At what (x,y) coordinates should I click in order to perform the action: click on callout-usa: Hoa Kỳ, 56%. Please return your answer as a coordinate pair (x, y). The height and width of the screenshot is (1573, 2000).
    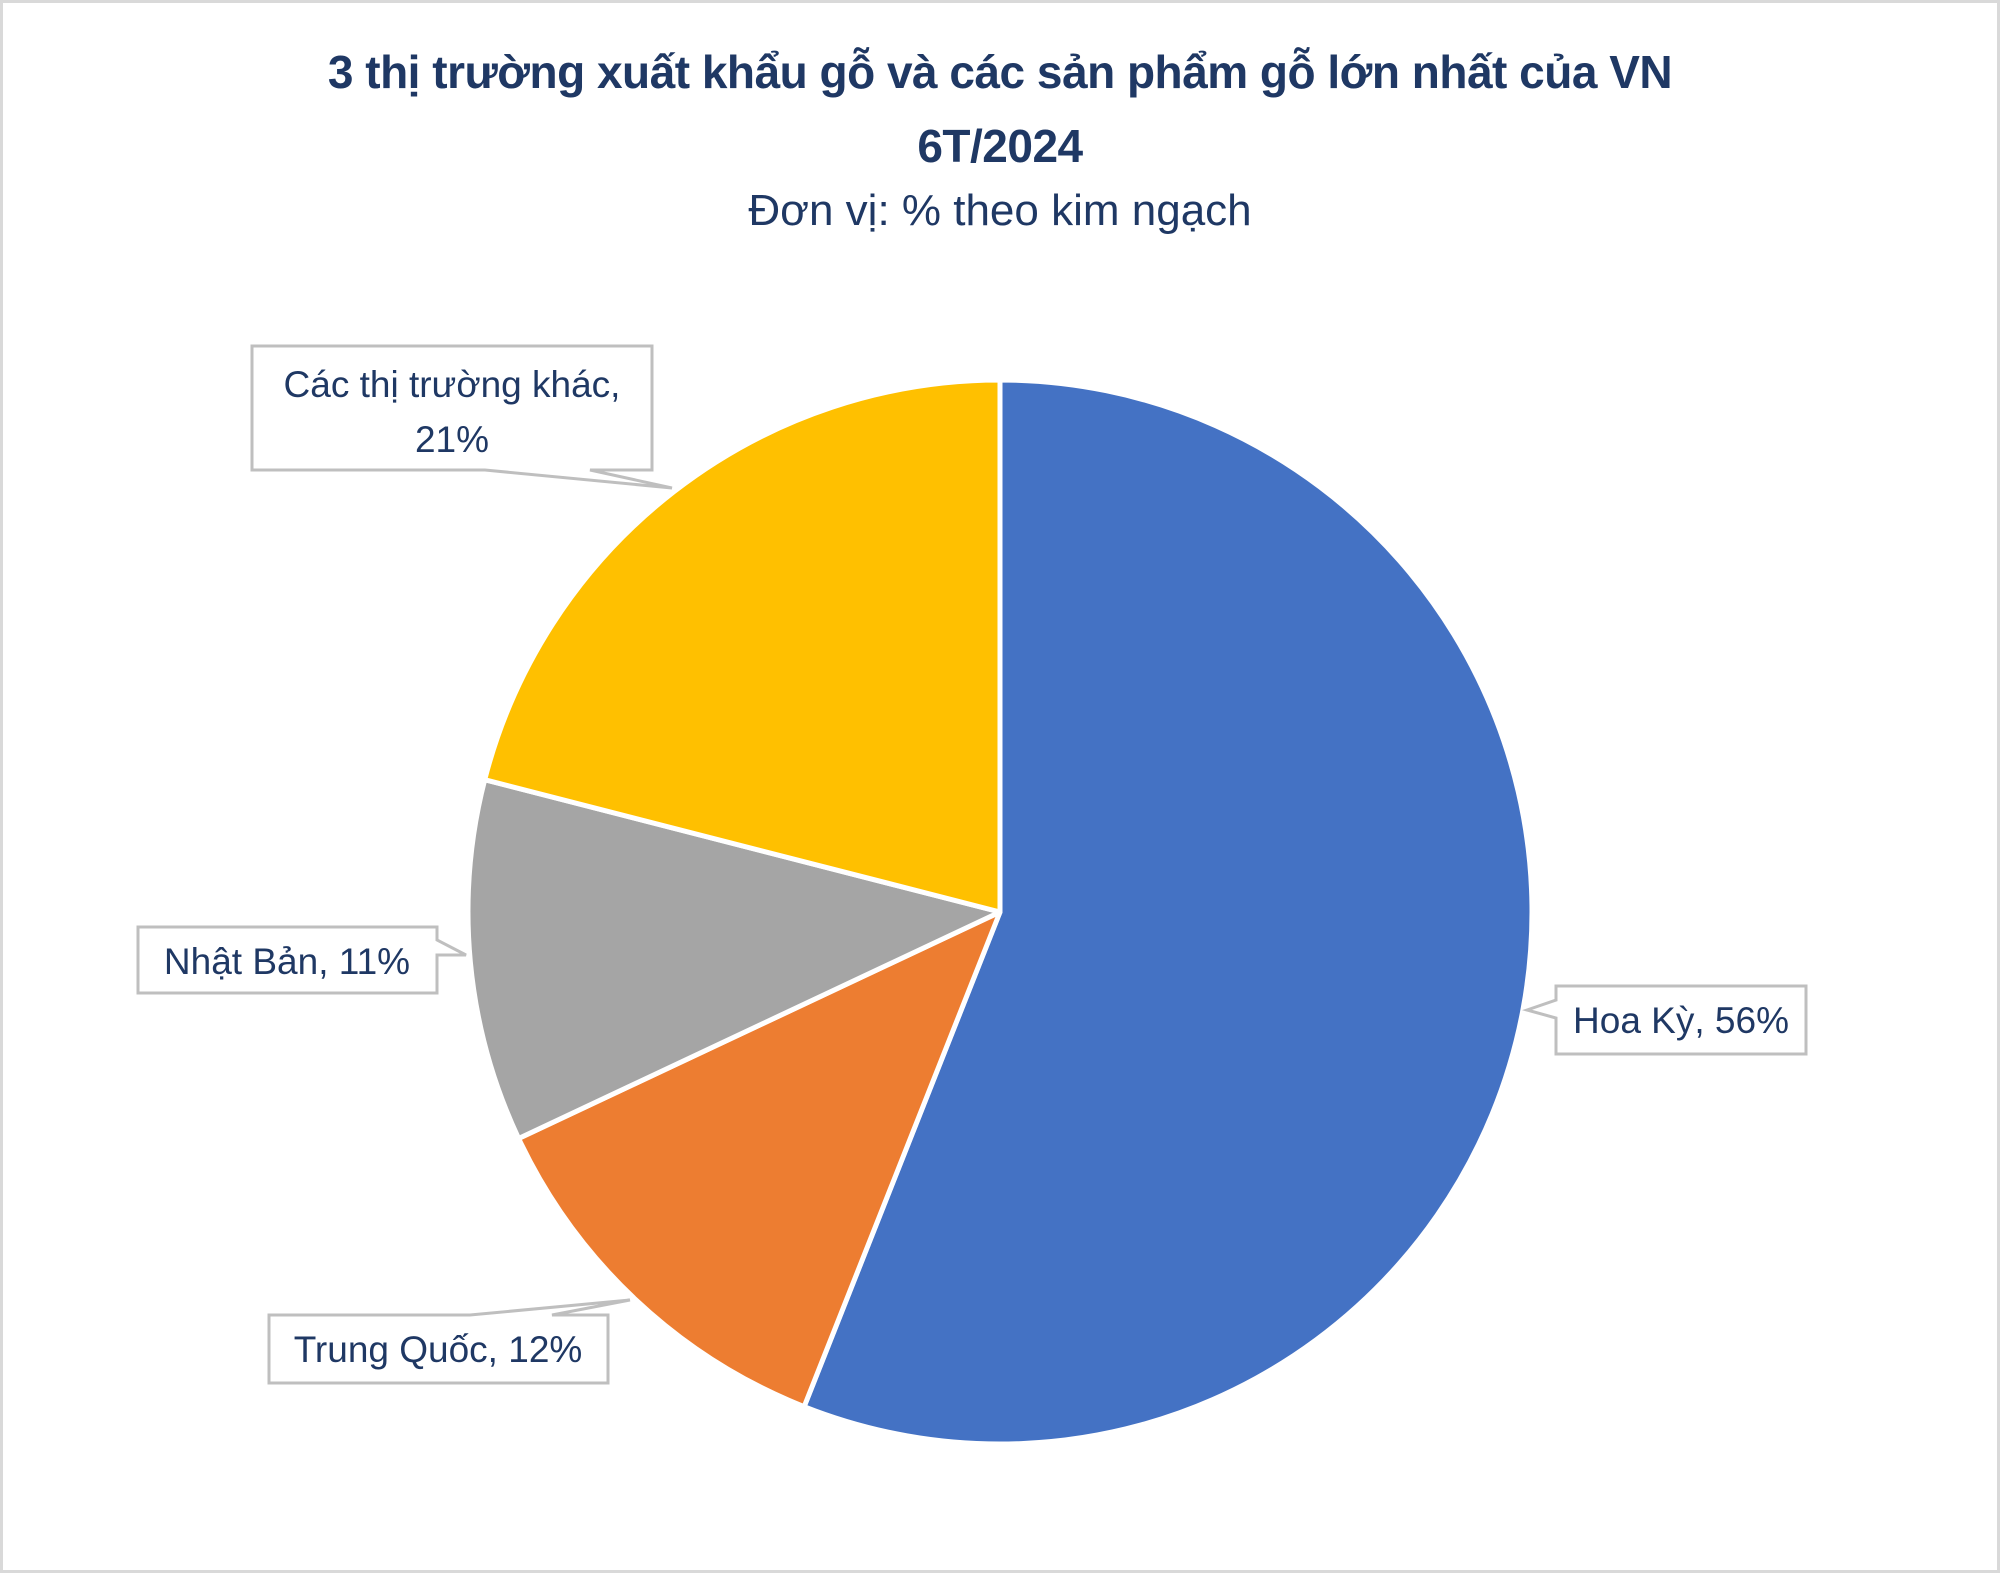
    Looking at the image, I should click on (1664, 1020).